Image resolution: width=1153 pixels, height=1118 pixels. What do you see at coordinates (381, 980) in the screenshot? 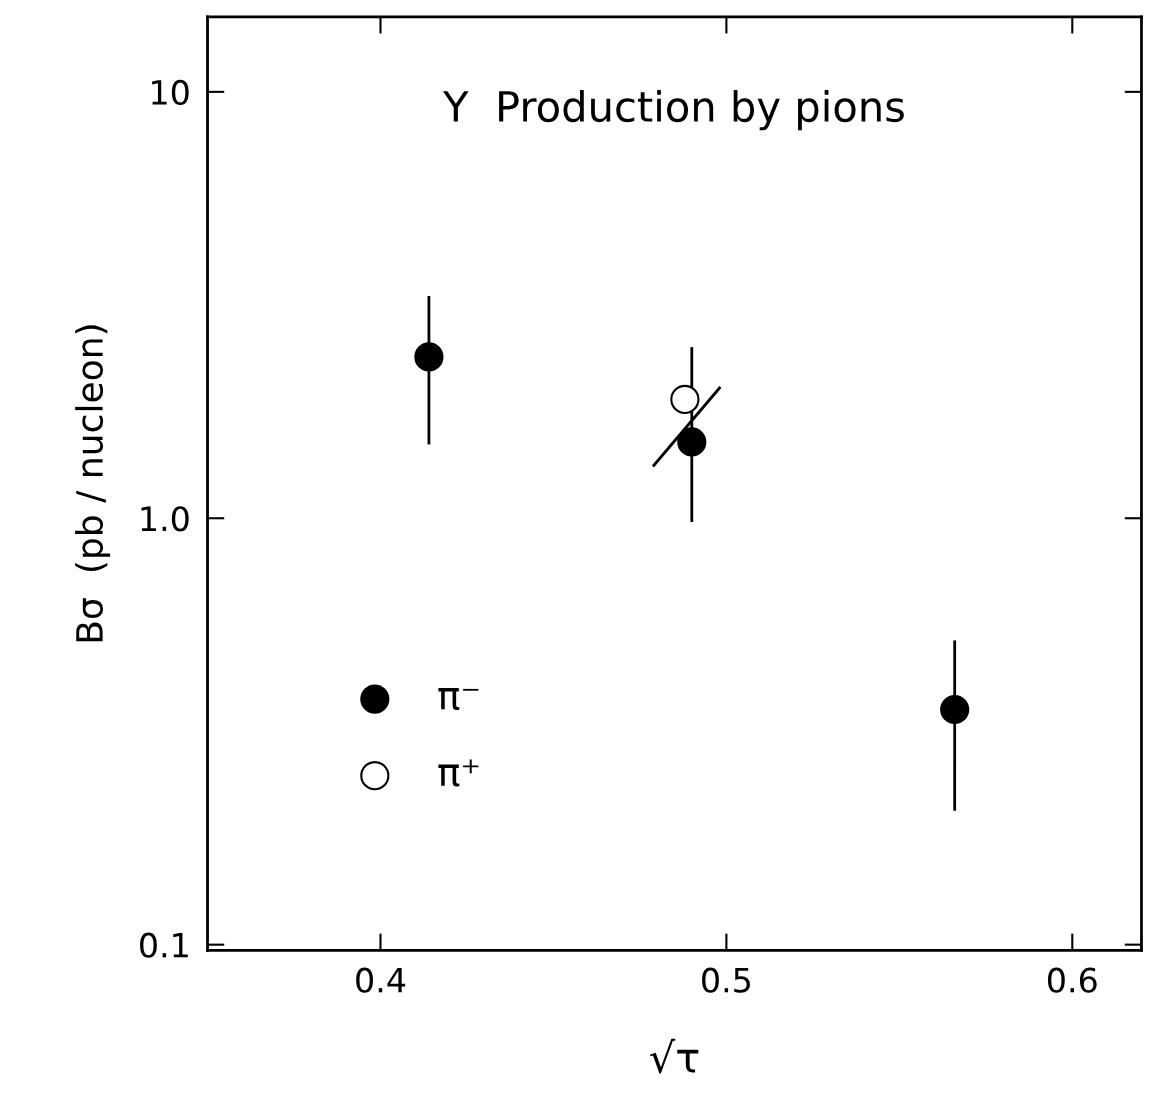
I see `x-tick-label: 0.4` at bounding box center [381, 980].